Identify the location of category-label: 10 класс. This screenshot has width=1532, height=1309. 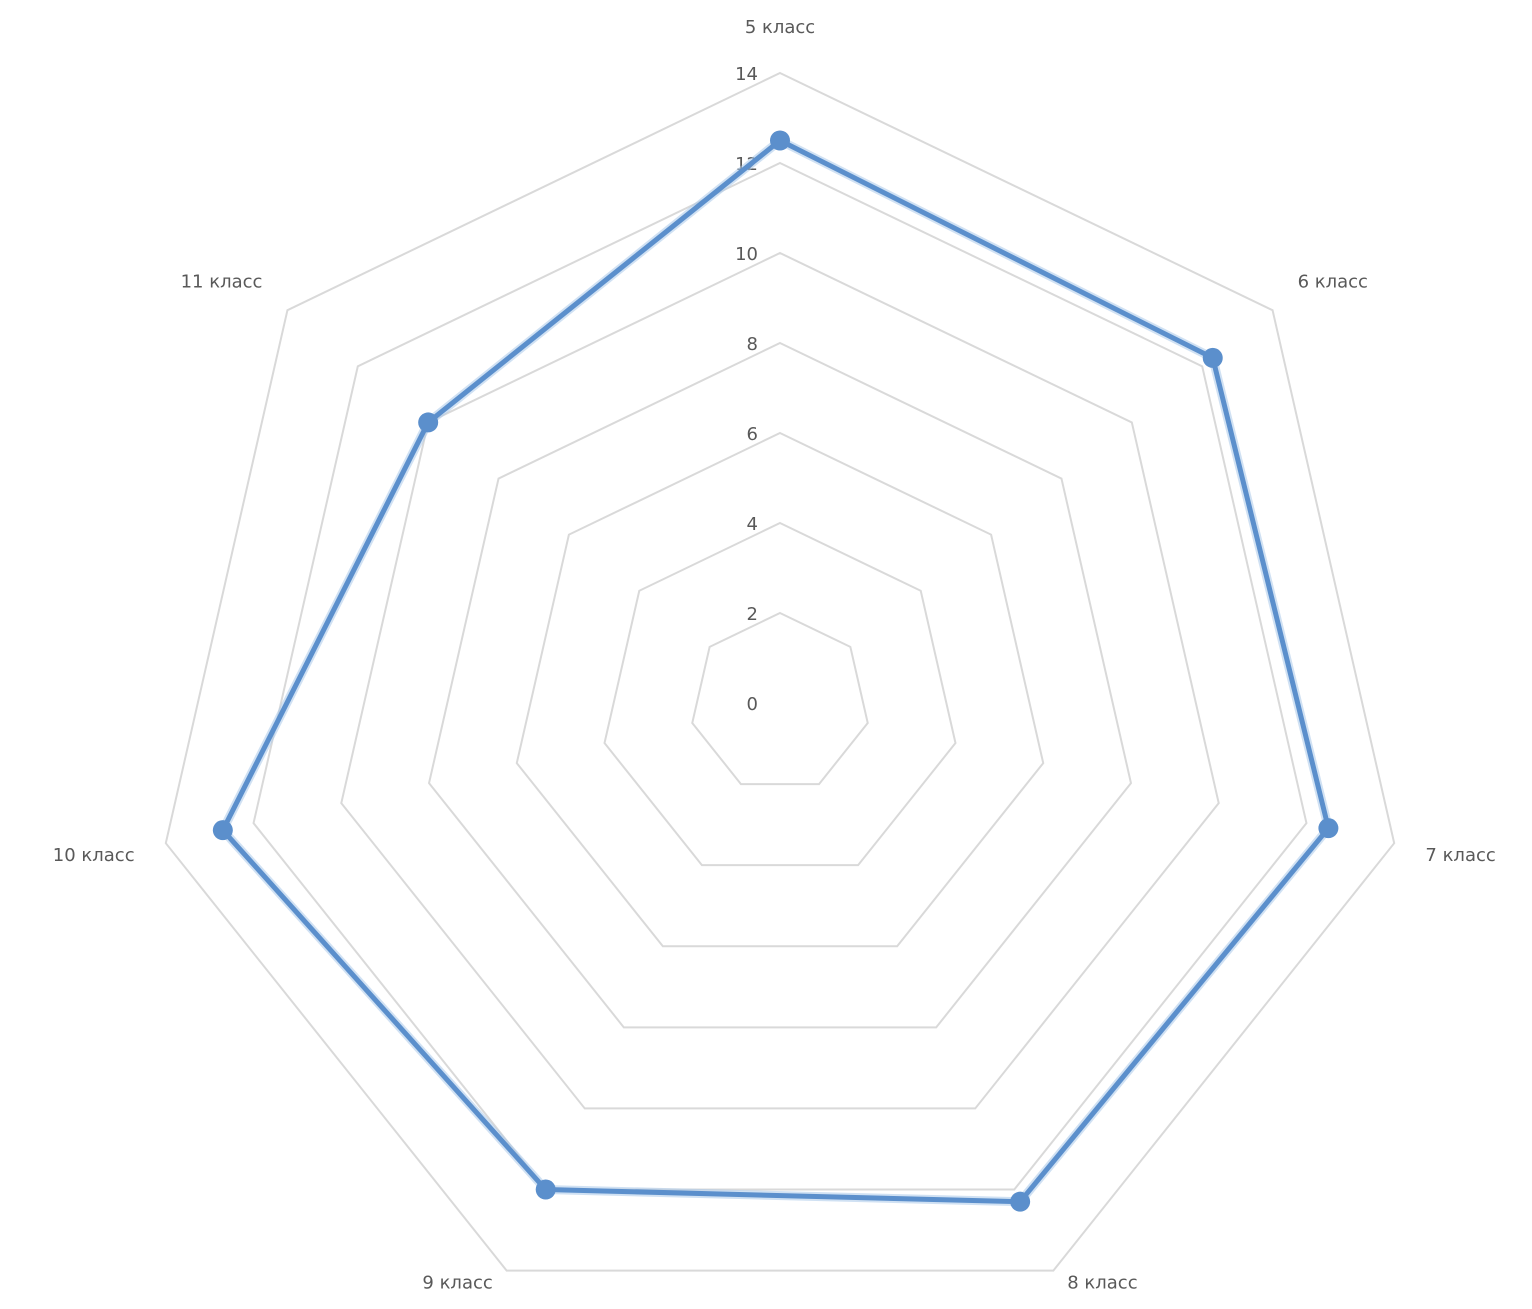
(94, 855).